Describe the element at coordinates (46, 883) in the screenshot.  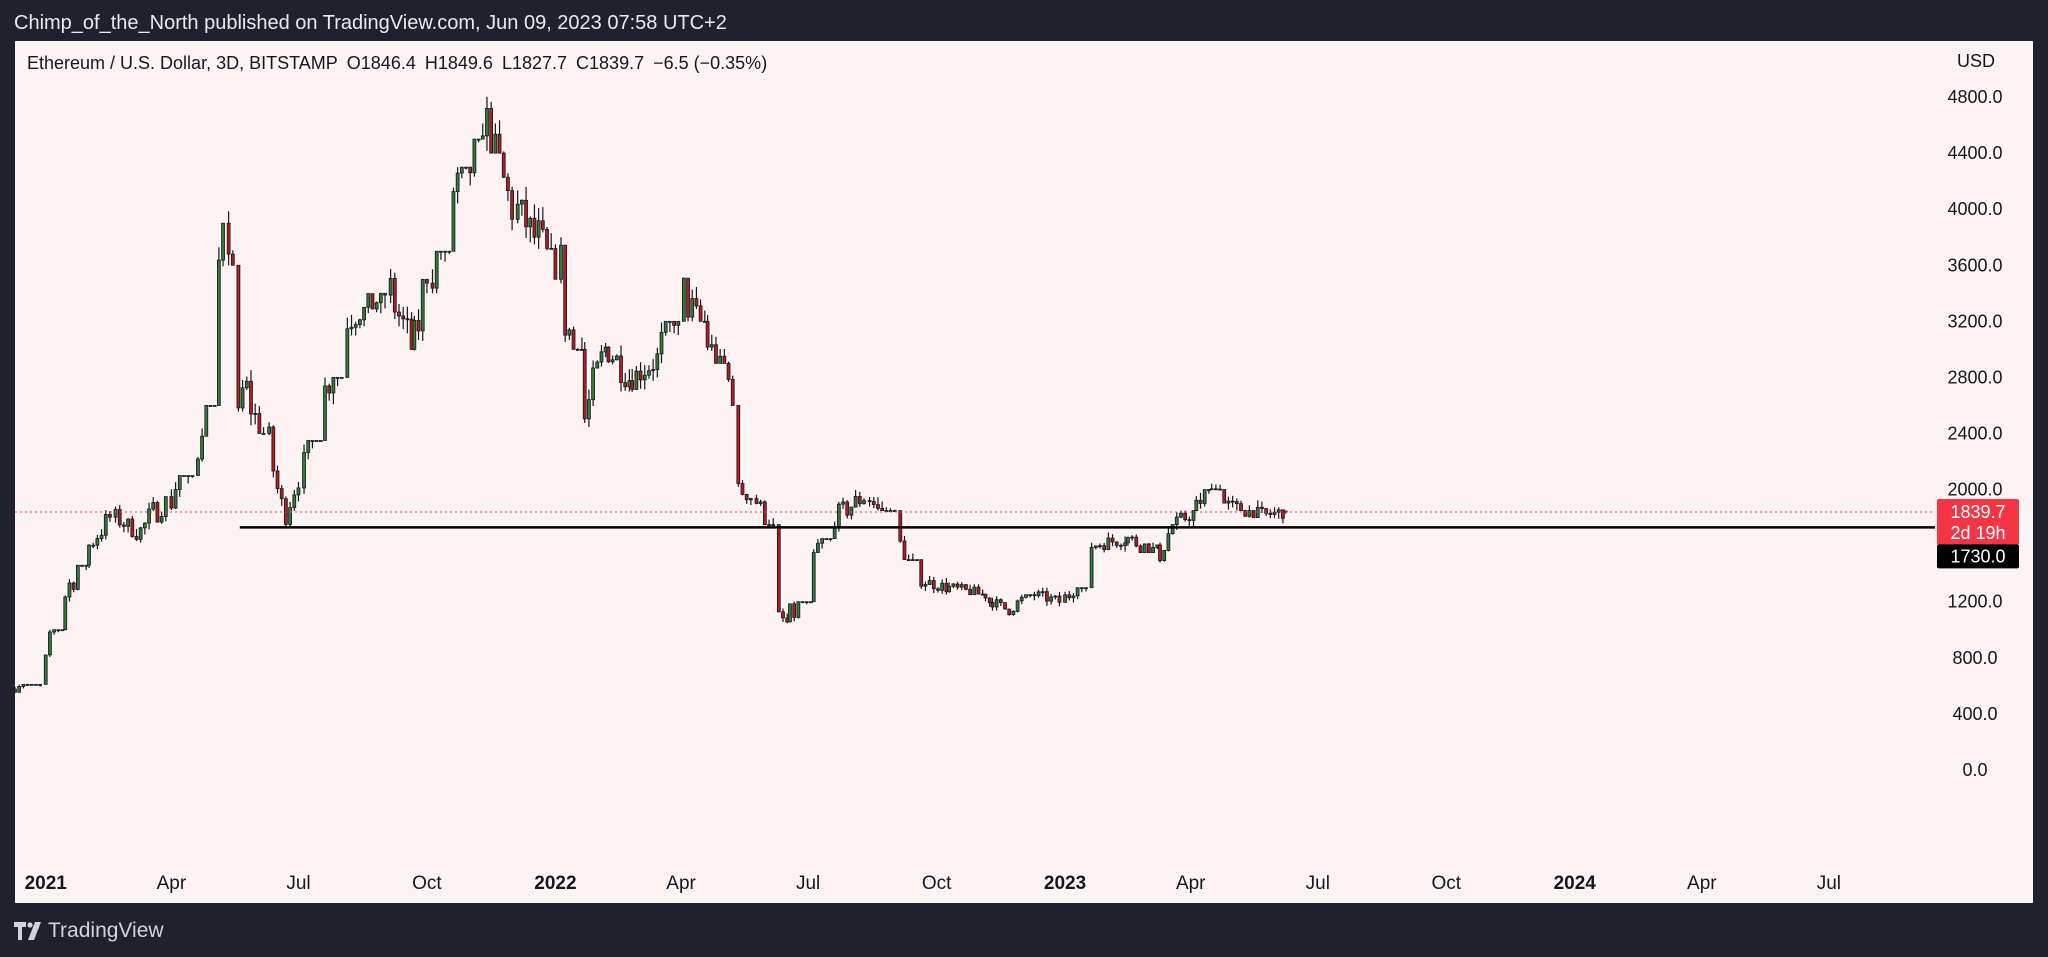
I see `time-tick-year: 2021` at that location.